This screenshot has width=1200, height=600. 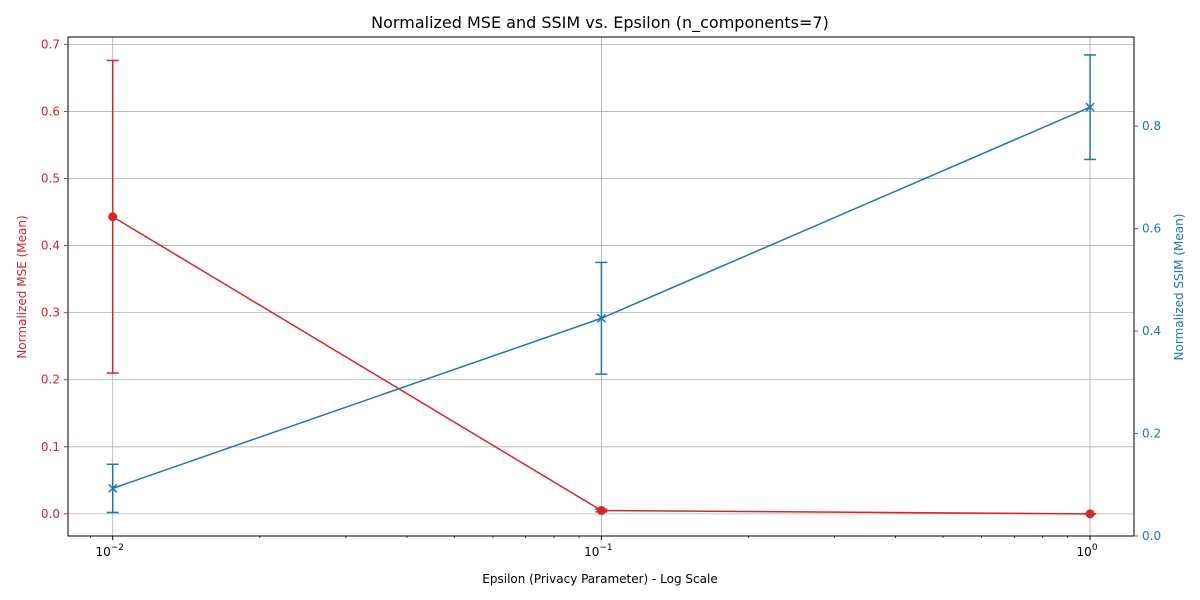 I want to click on y-left-tick-label: 0.6, so click(x=50, y=111).